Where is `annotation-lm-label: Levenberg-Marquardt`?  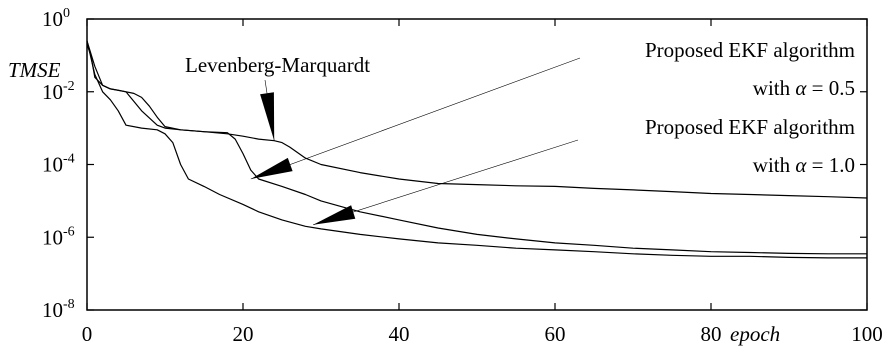
annotation-lm-label: Levenberg-Marquardt is located at coordinates (277, 65).